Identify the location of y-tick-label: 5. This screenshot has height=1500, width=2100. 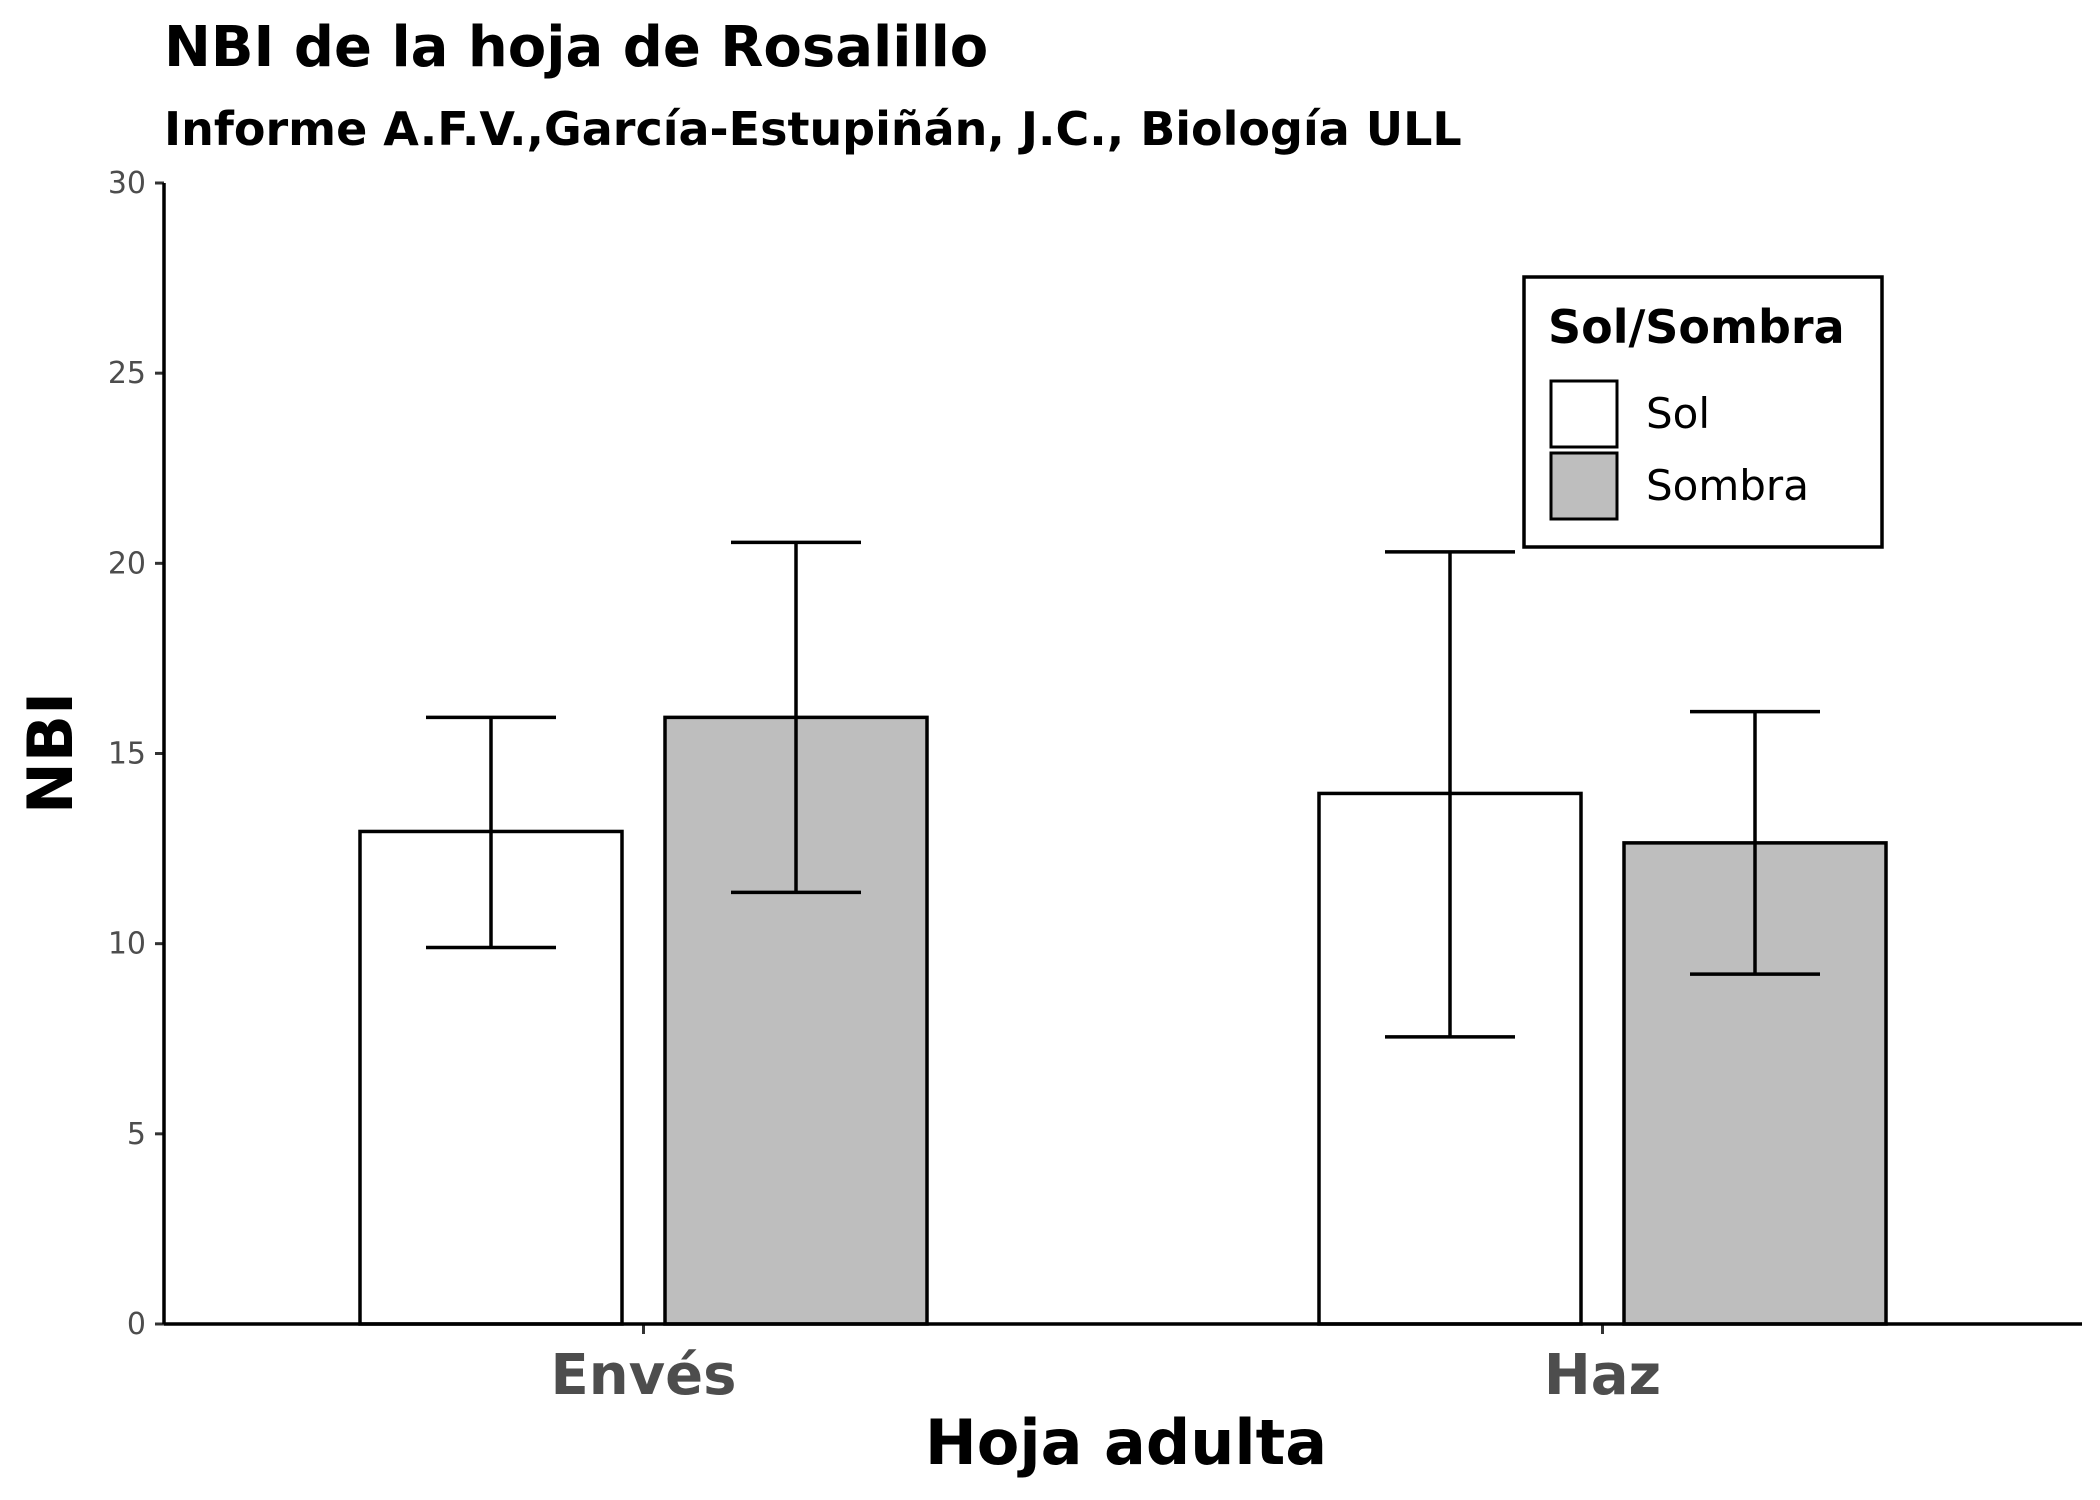
(136, 1134).